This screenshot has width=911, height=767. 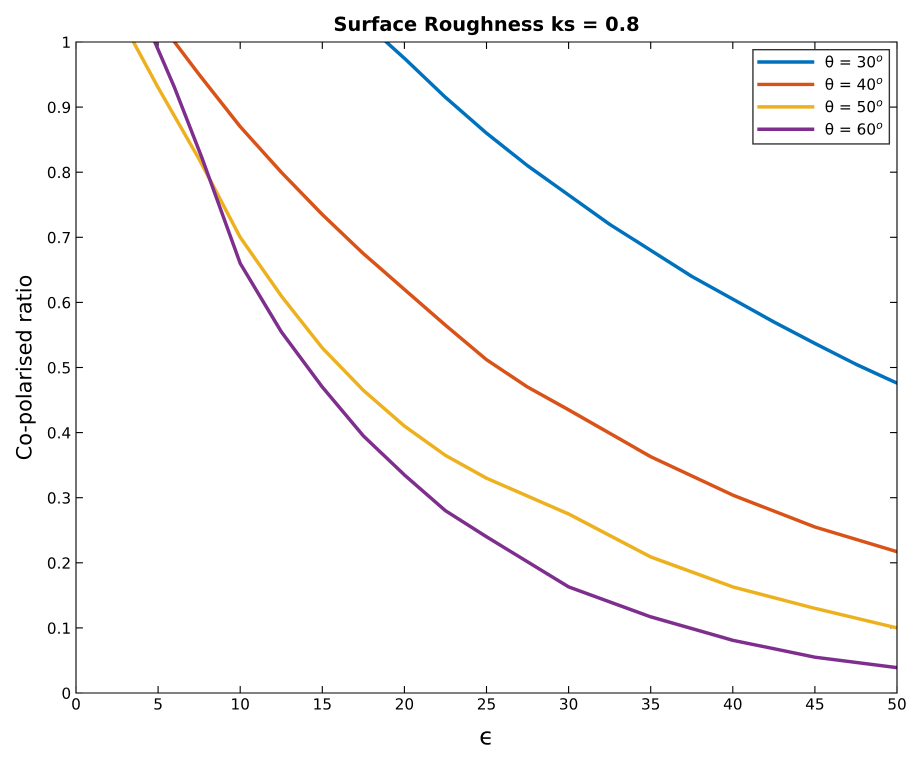 What do you see at coordinates (897, 704) in the screenshot?
I see `x-tick-label: 50` at bounding box center [897, 704].